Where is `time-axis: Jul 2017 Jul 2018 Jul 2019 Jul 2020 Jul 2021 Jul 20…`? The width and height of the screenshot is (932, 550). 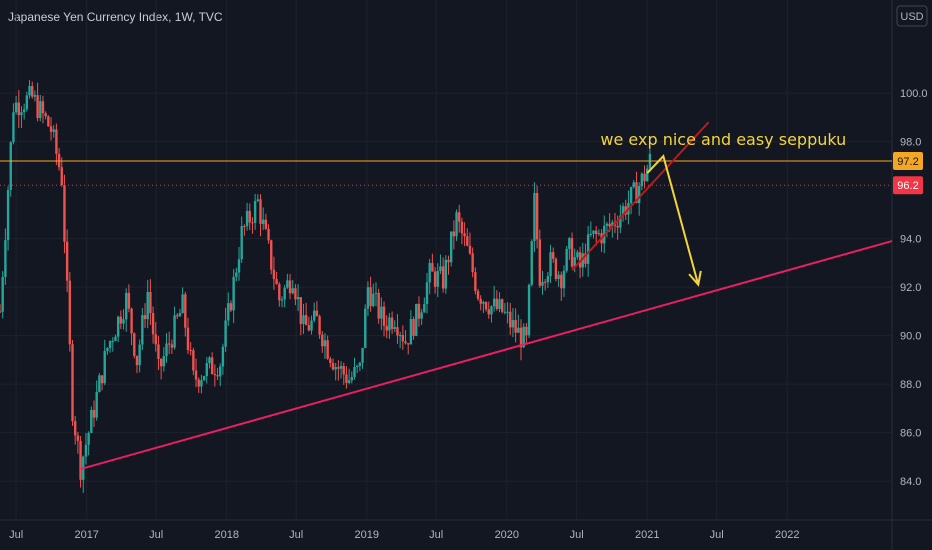 time-axis: Jul 2017 Jul 2018 Jul 2019 Jul 2020 Jul 2021 Jul 20… is located at coordinates (404, 535).